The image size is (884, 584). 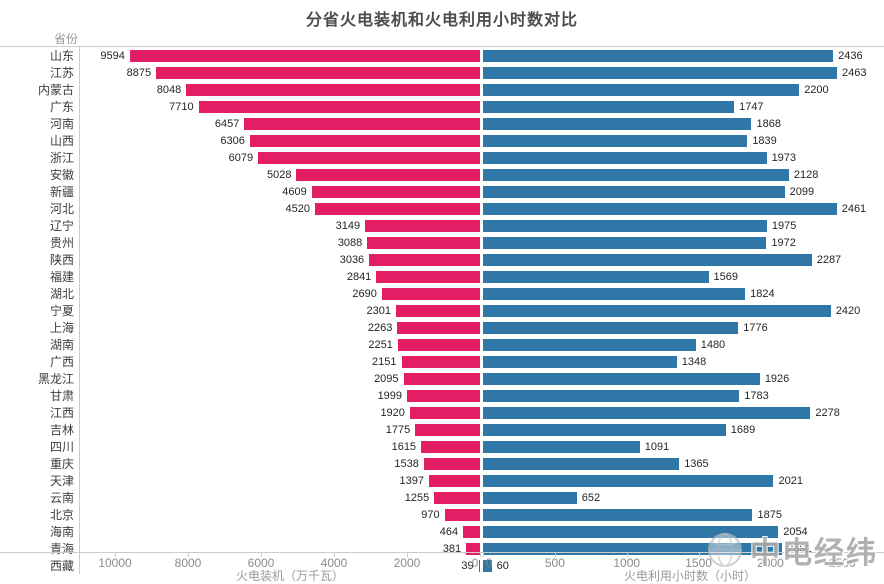 I want to click on table-row: 山东 9594 2436, so click(x=442, y=55).